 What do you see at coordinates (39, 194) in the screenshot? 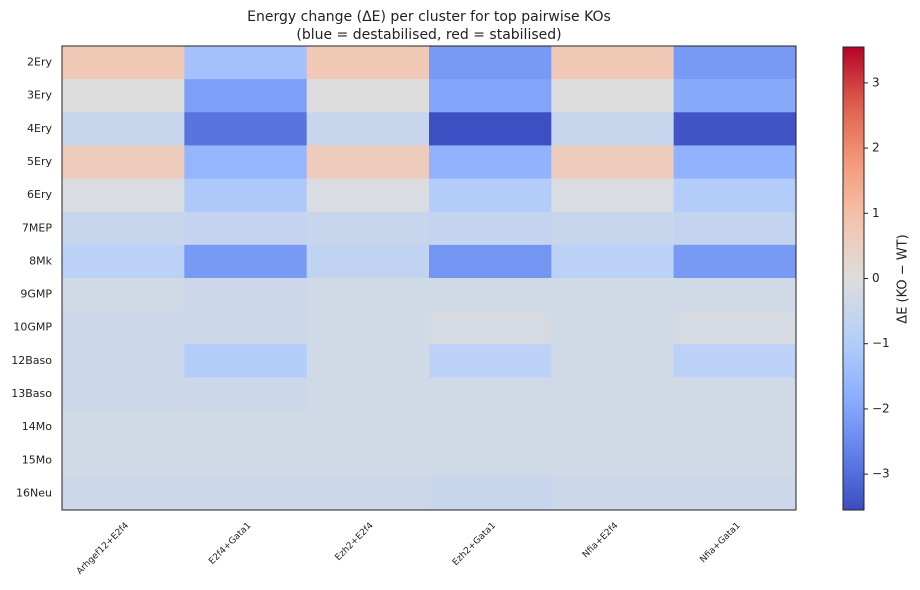
I see `y-tick-label: 6Ery` at bounding box center [39, 194].